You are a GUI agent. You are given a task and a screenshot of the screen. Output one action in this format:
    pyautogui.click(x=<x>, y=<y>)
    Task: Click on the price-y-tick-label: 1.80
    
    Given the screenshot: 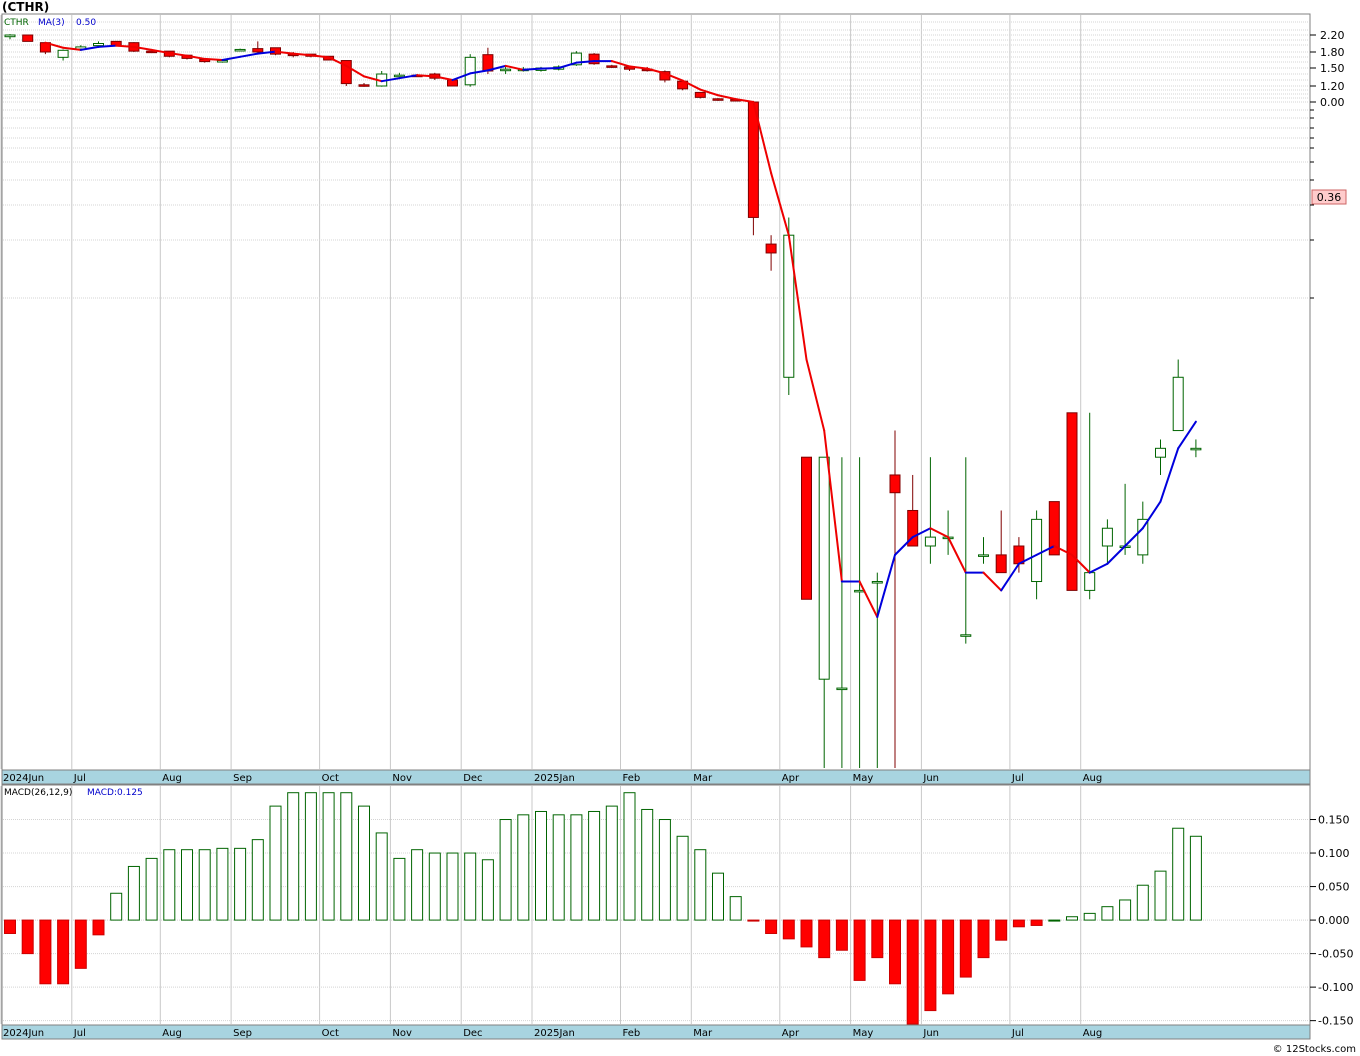 What is the action you would take?
    pyautogui.click(x=1332, y=52)
    